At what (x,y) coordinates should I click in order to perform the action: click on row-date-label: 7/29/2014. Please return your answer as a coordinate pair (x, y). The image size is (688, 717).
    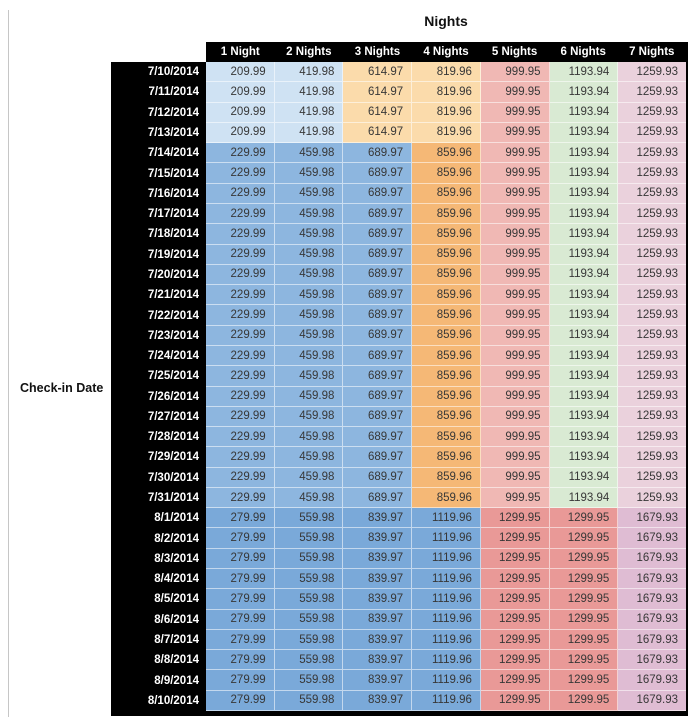
    Looking at the image, I should click on (173, 457).